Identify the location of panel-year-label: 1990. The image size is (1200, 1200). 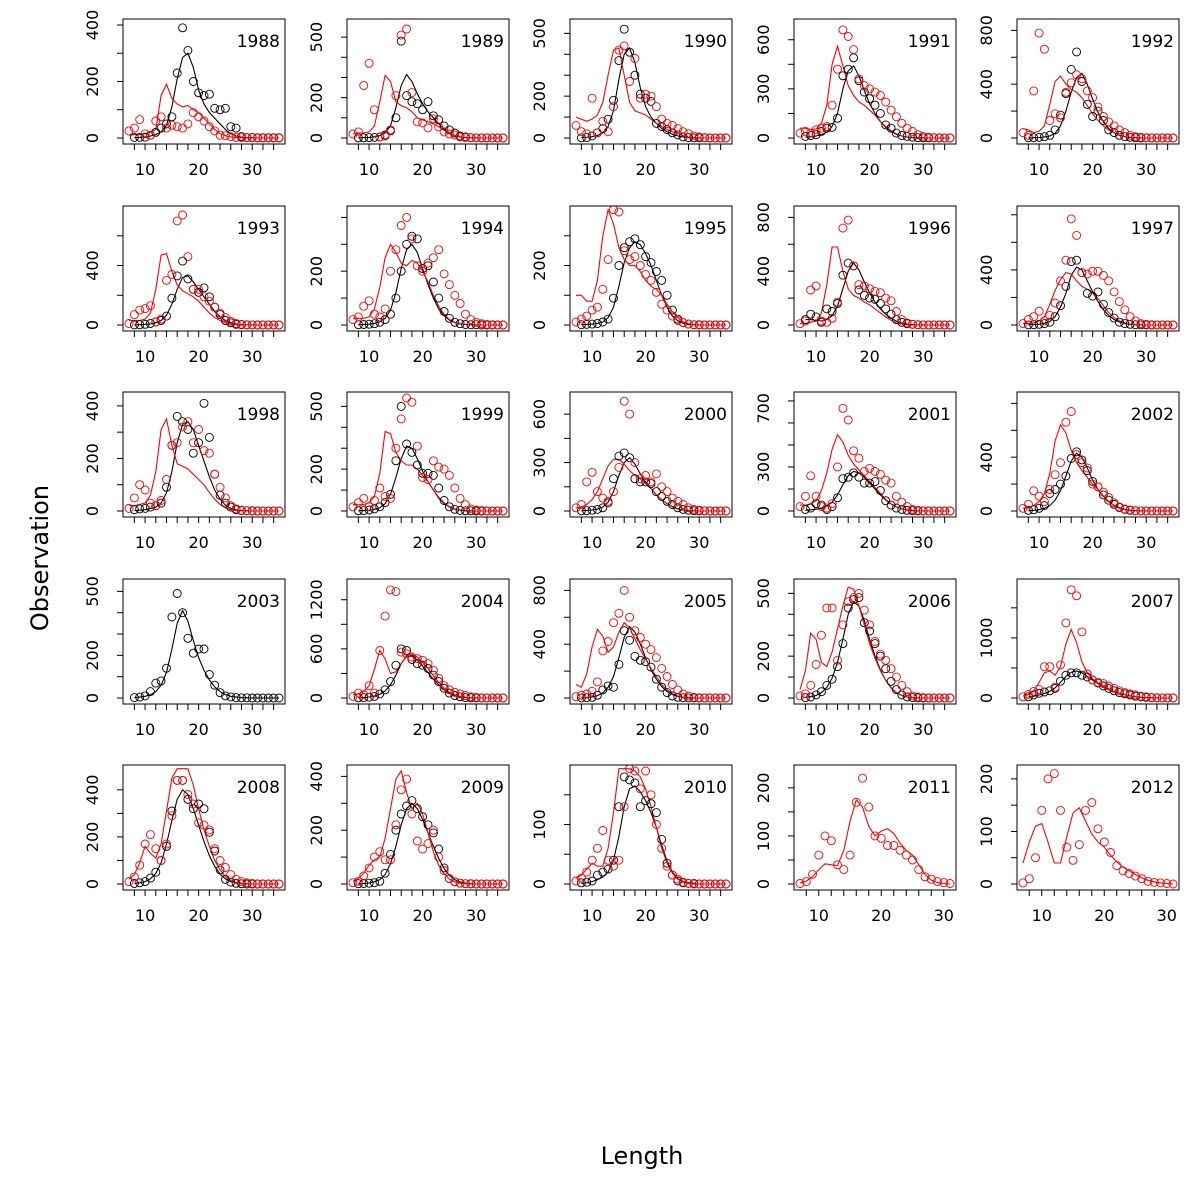
(705, 42).